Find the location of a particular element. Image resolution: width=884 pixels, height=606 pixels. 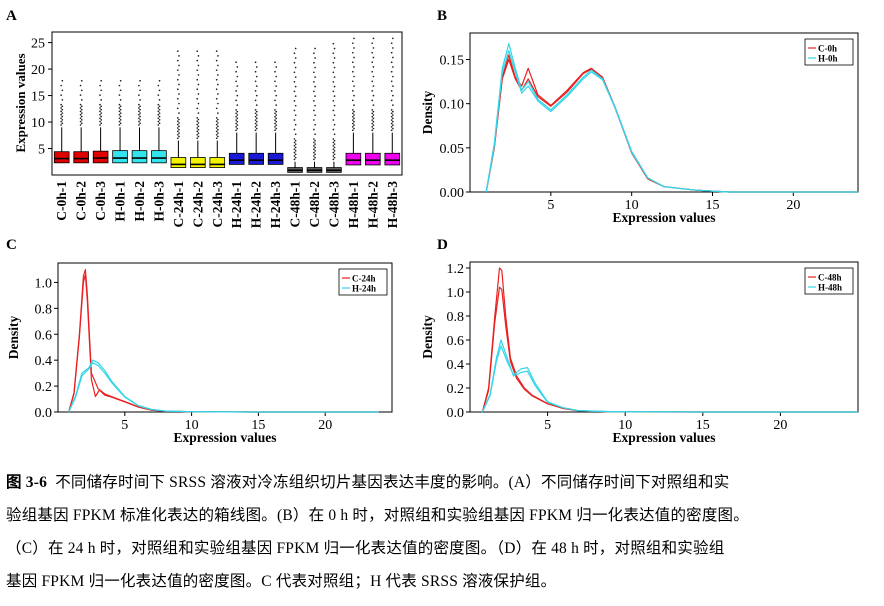

panel-b-legend-label: H-0h is located at coordinates (828, 59).